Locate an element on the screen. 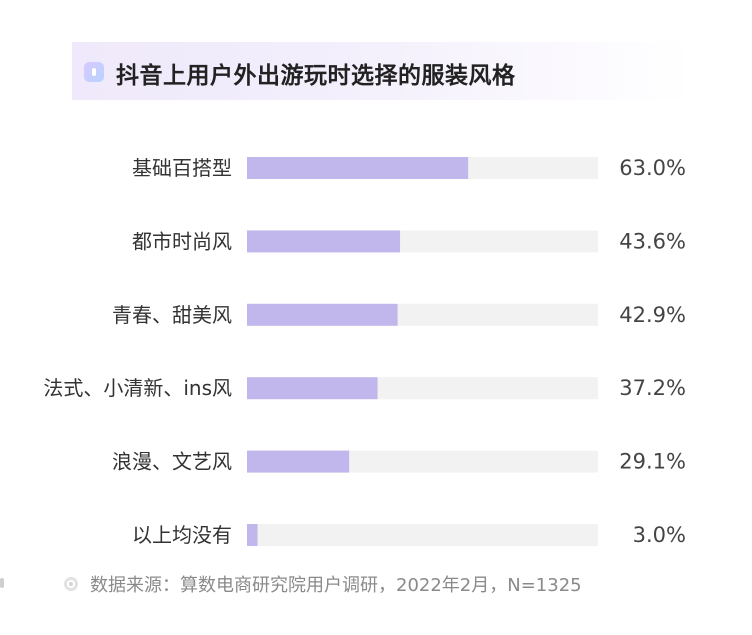  title-background is located at coordinates (382, 71).